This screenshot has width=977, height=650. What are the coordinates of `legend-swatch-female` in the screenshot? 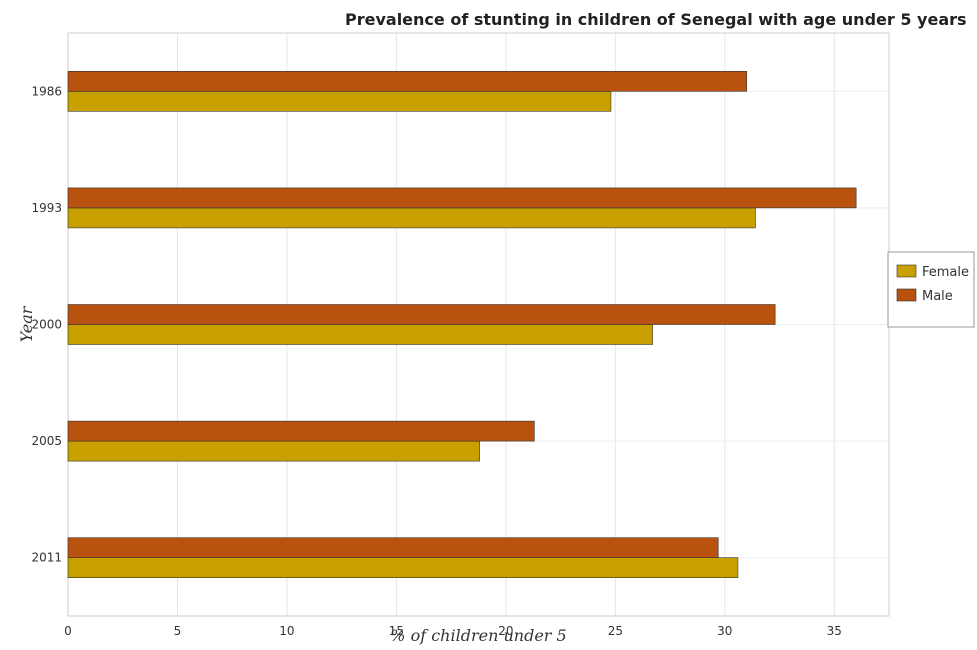 It's located at (906, 271).